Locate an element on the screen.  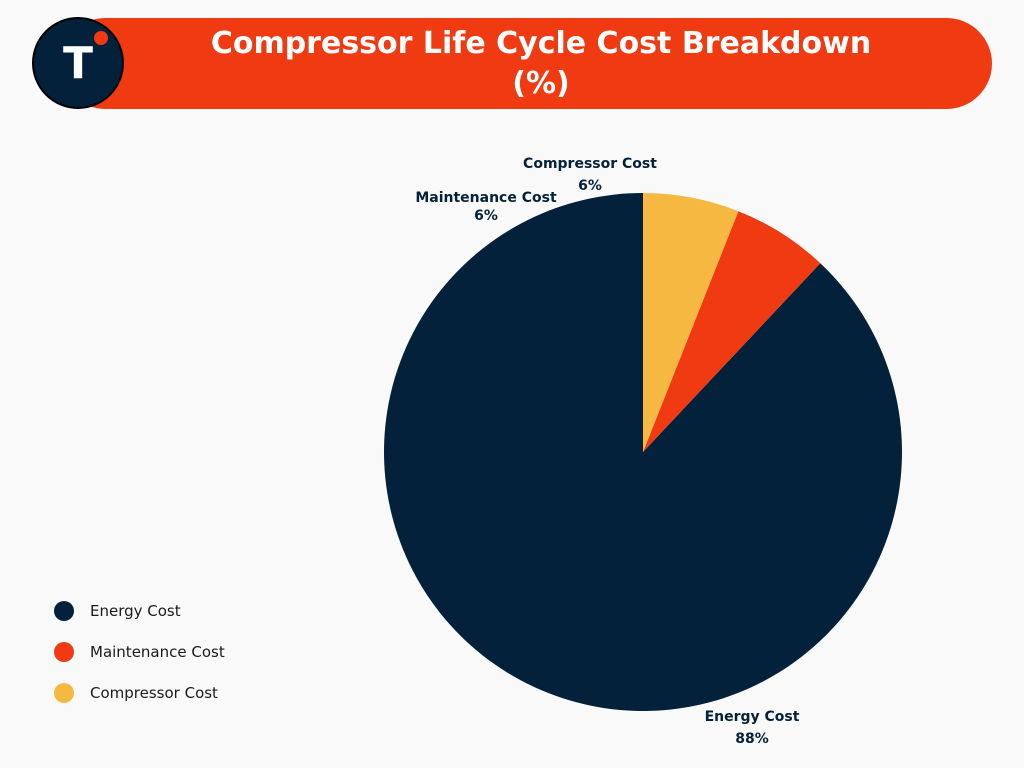
brand-logo: T is located at coordinates (78, 63).